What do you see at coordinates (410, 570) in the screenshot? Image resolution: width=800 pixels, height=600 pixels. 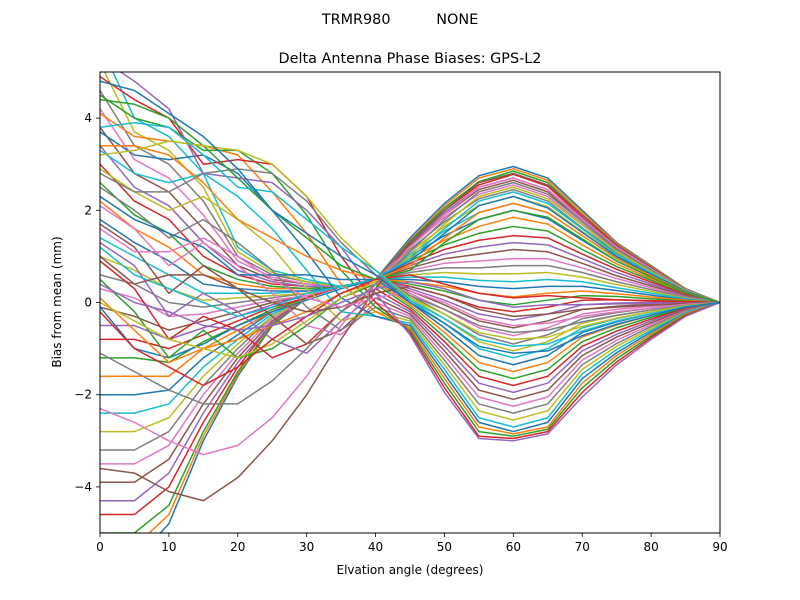 I see `x-axis-label: Elvation angle (degrees)` at bounding box center [410, 570].